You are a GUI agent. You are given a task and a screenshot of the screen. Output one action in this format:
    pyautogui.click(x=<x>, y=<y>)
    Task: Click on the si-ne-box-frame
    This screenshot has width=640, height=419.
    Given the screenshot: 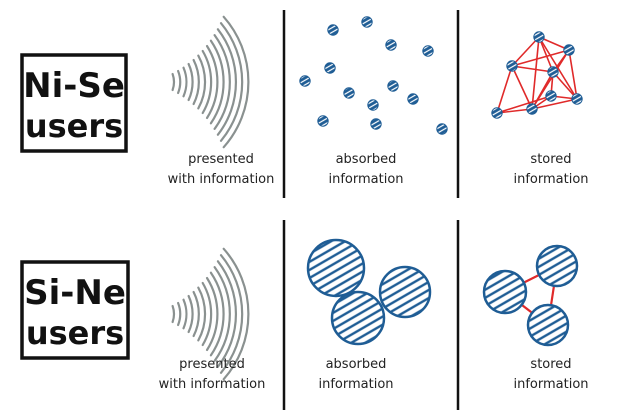 What is the action you would take?
    pyautogui.click(x=75, y=310)
    